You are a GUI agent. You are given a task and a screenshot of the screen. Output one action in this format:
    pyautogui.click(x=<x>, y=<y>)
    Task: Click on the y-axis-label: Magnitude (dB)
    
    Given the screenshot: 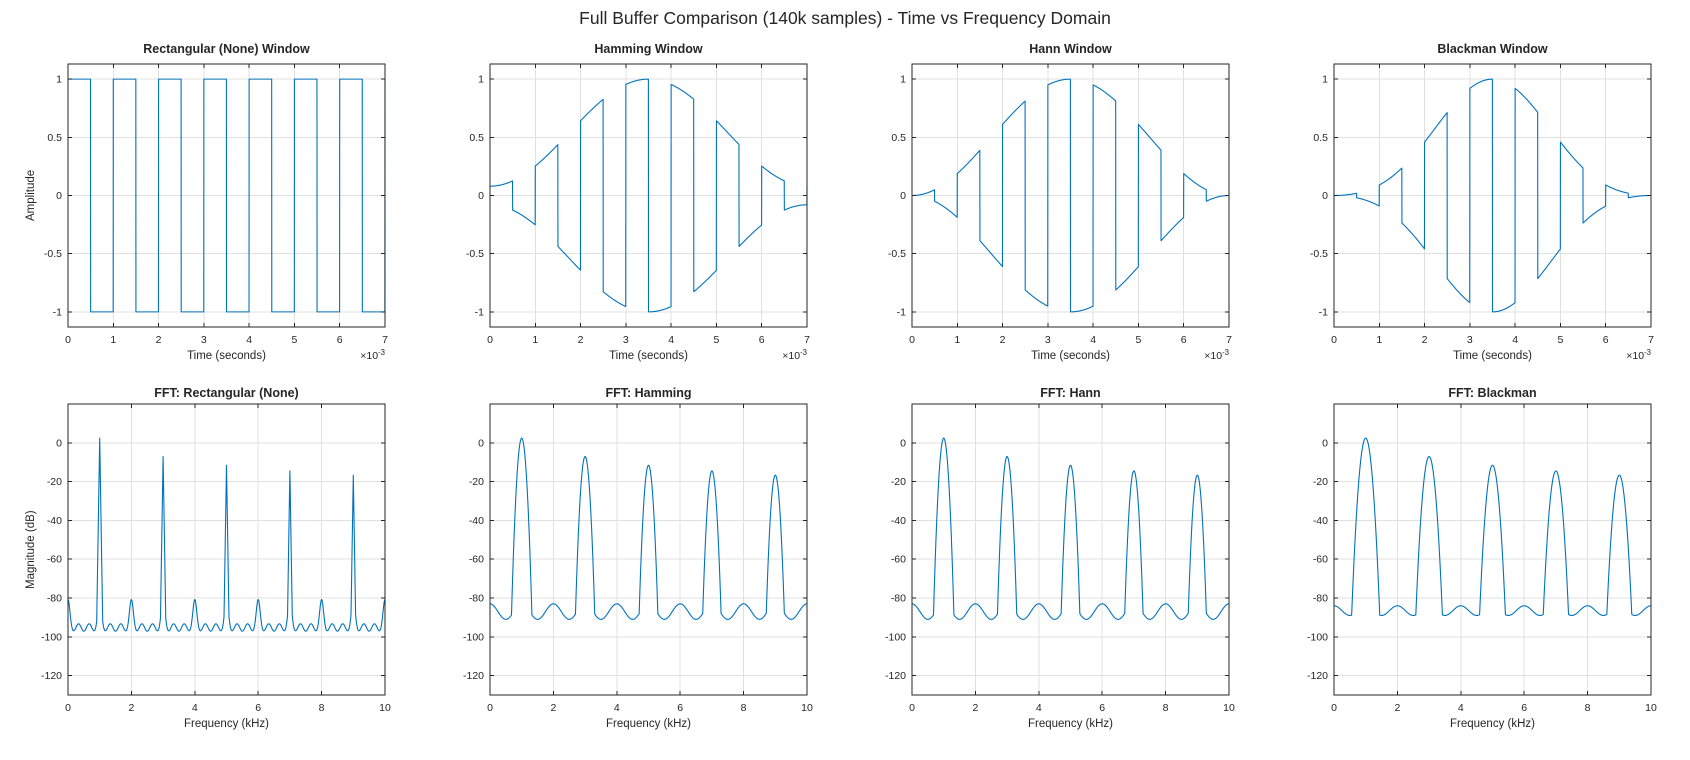 What is the action you would take?
    pyautogui.click(x=31, y=549)
    